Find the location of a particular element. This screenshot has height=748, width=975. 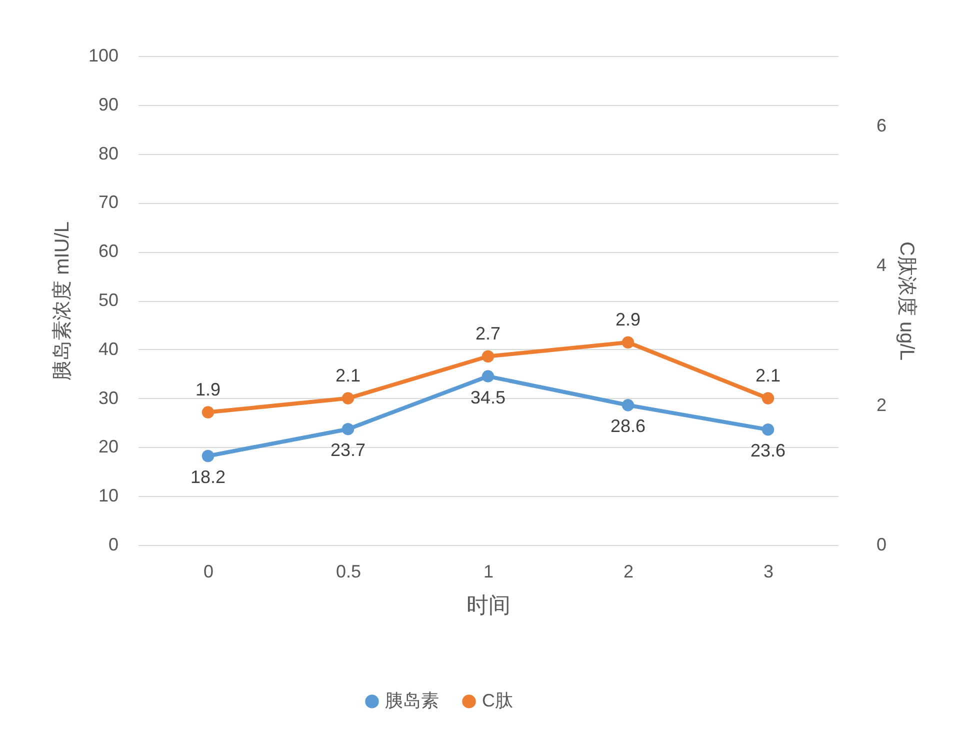

legend-label: C肽 is located at coordinates (497, 700).